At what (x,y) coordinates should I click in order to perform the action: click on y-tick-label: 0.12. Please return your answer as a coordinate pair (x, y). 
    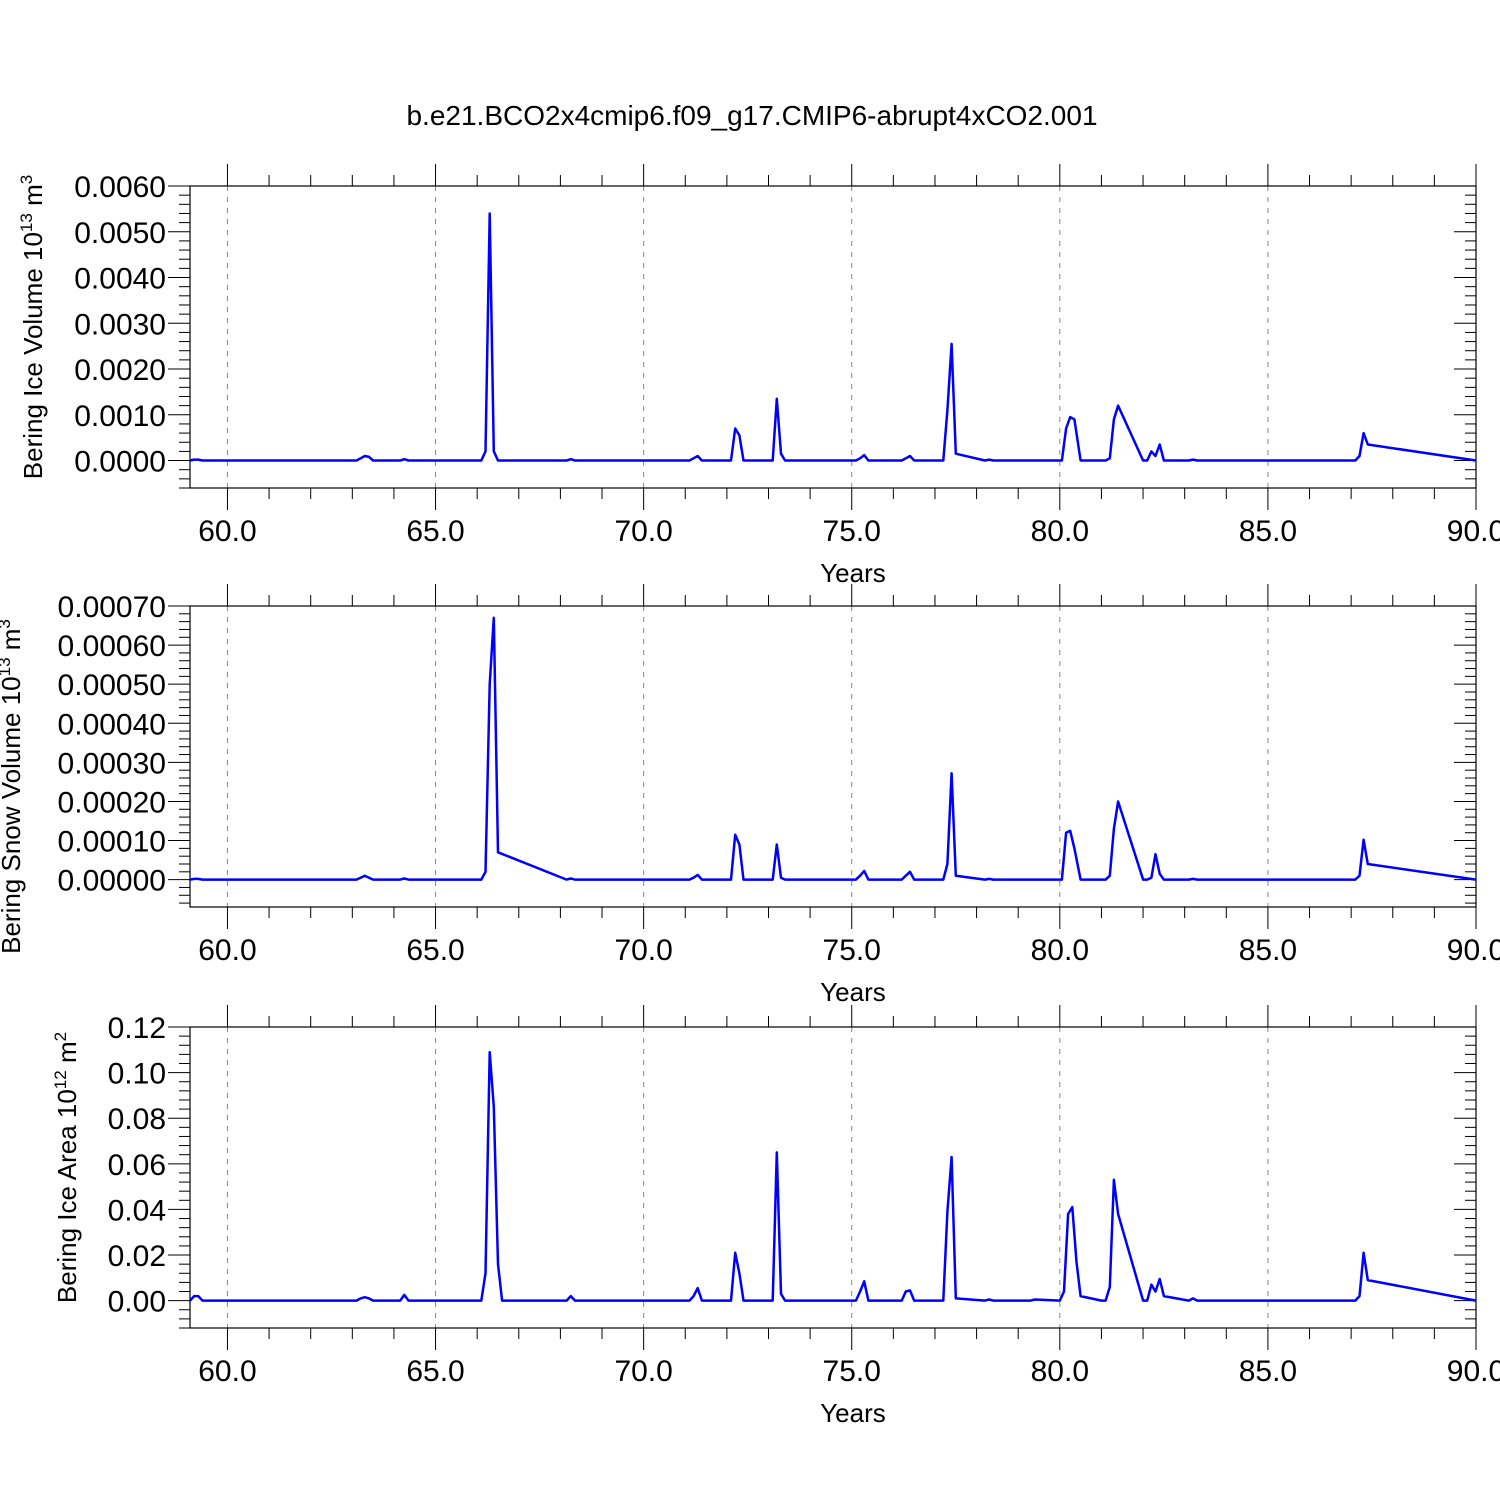
    Looking at the image, I should click on (137, 1028).